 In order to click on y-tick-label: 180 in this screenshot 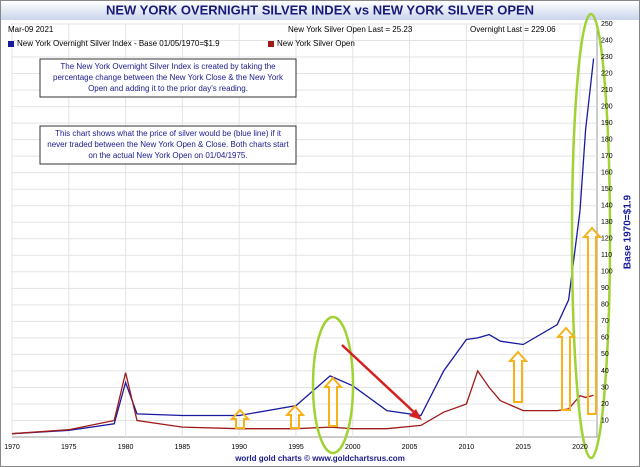, I will do `click(607, 139)`.